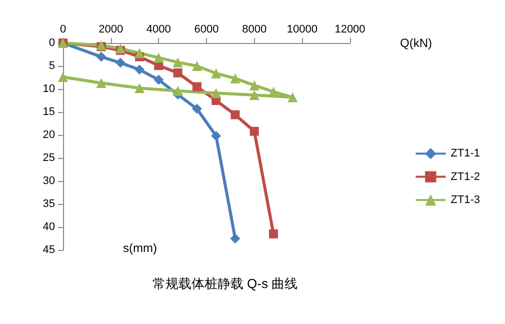 This screenshot has height=324, width=505. I want to click on x-tick-label: 4000, so click(158, 30).